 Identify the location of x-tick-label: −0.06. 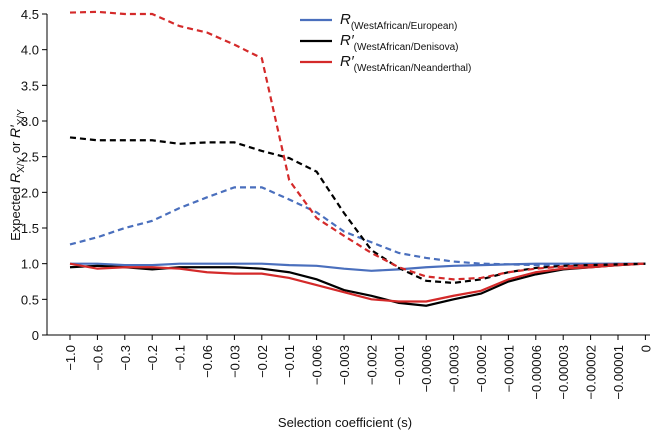
(207, 361).